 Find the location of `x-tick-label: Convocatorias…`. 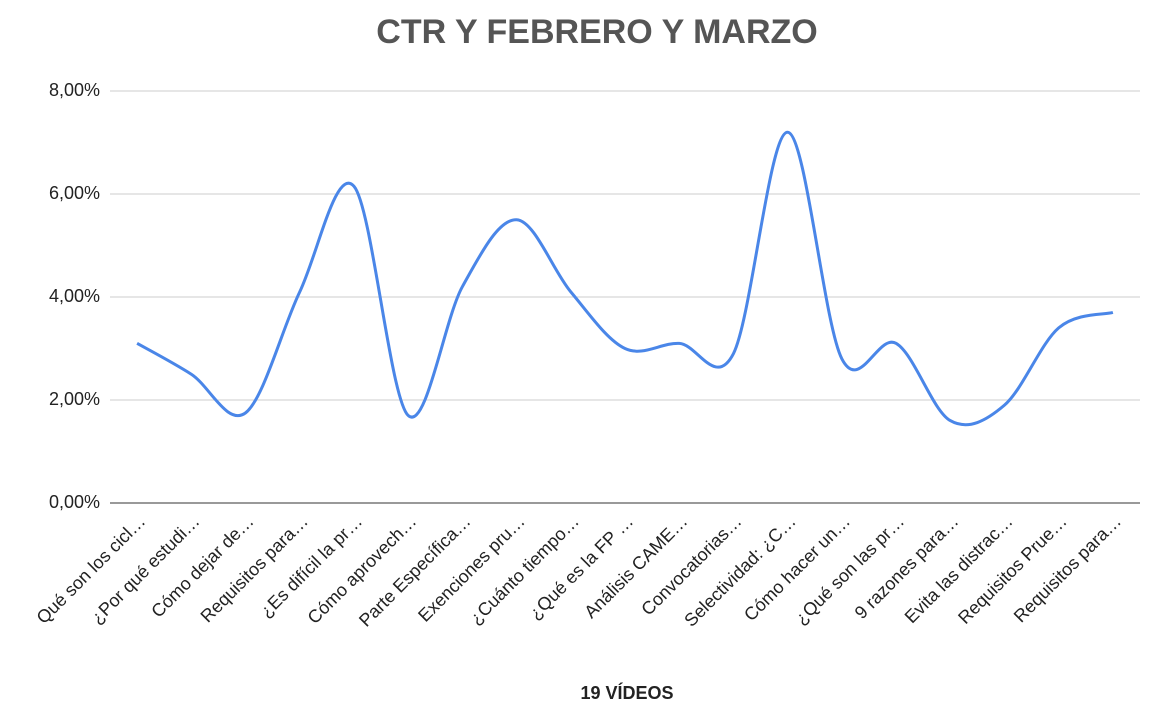

x-tick-label: Convocatorias… is located at coordinates (691, 565).